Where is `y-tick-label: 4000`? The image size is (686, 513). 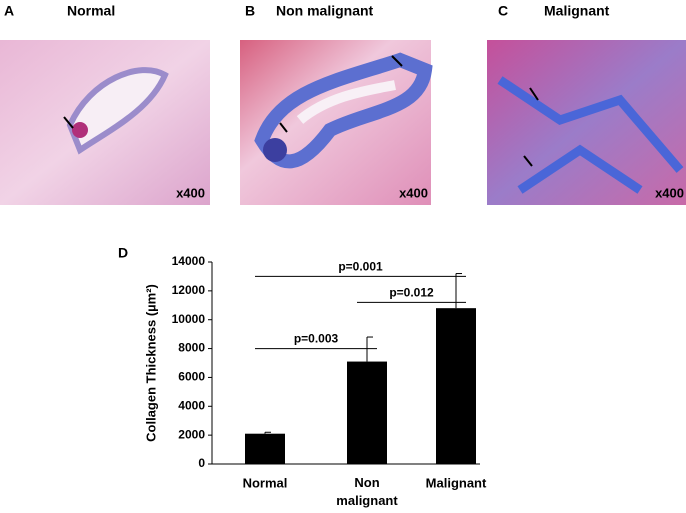 y-tick-label: 4000 is located at coordinates (191, 405).